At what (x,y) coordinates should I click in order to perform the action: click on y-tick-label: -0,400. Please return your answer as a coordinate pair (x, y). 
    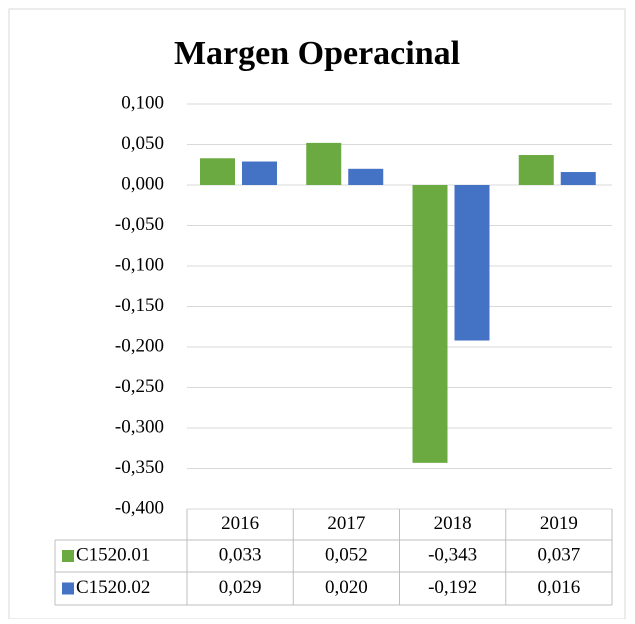
    Looking at the image, I should click on (139, 507).